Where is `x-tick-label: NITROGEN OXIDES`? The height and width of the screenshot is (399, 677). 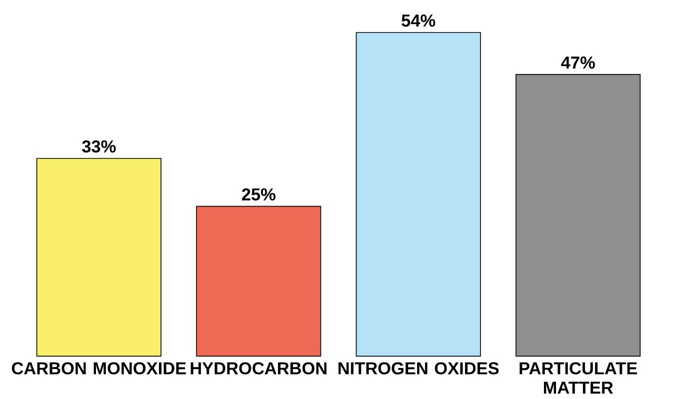
x-tick-label: NITROGEN OXIDES is located at coordinates (418, 368).